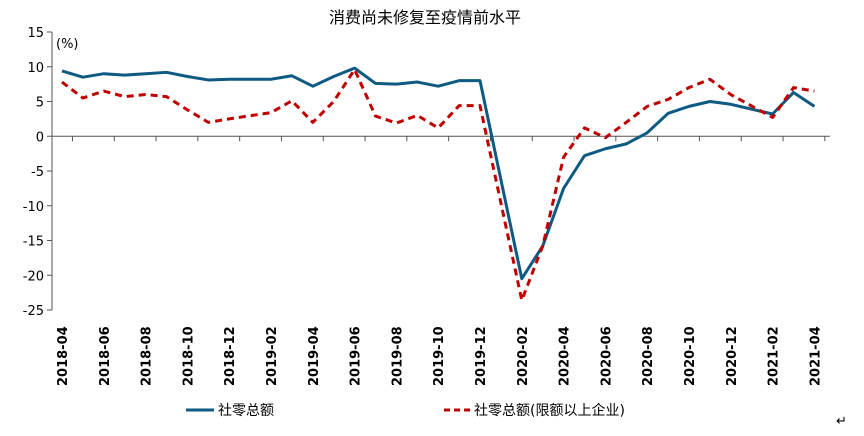 This screenshot has width=864, height=436. What do you see at coordinates (425, 17) in the screenshot?
I see `chart-title: 消费尚未修复至疫情前水平` at bounding box center [425, 17].